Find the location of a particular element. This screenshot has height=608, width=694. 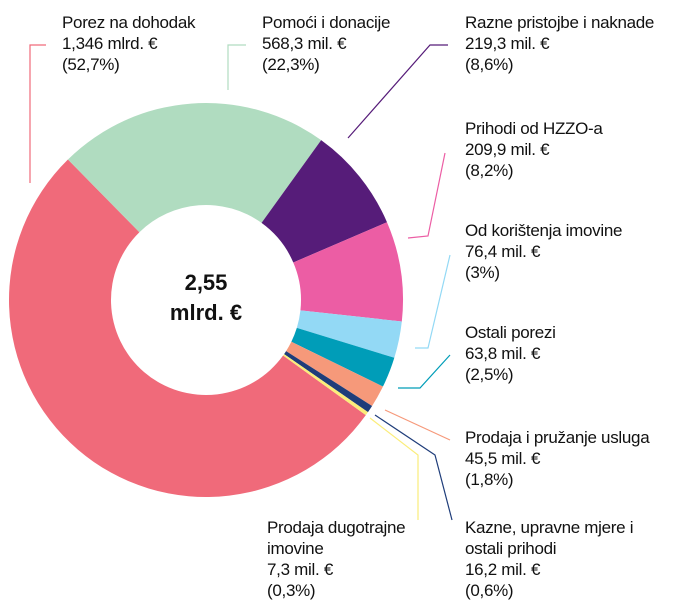

label-name: Ostali porezi is located at coordinates (510, 332).